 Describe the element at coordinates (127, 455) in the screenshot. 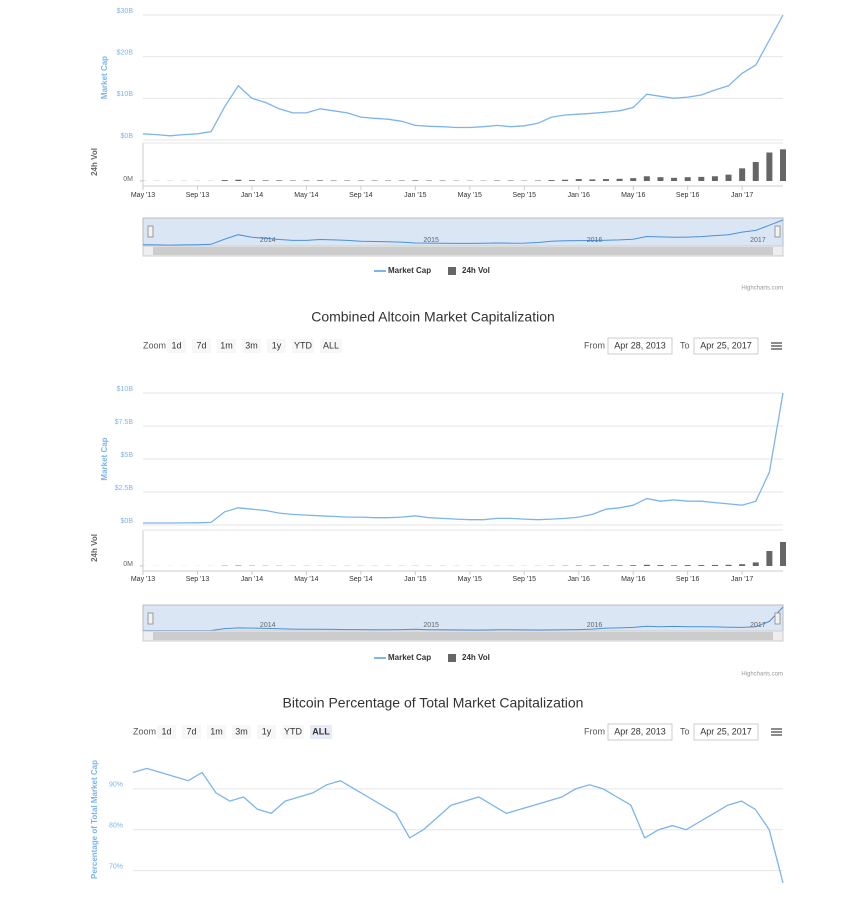

I see `y-tick-label: $5B` at that location.